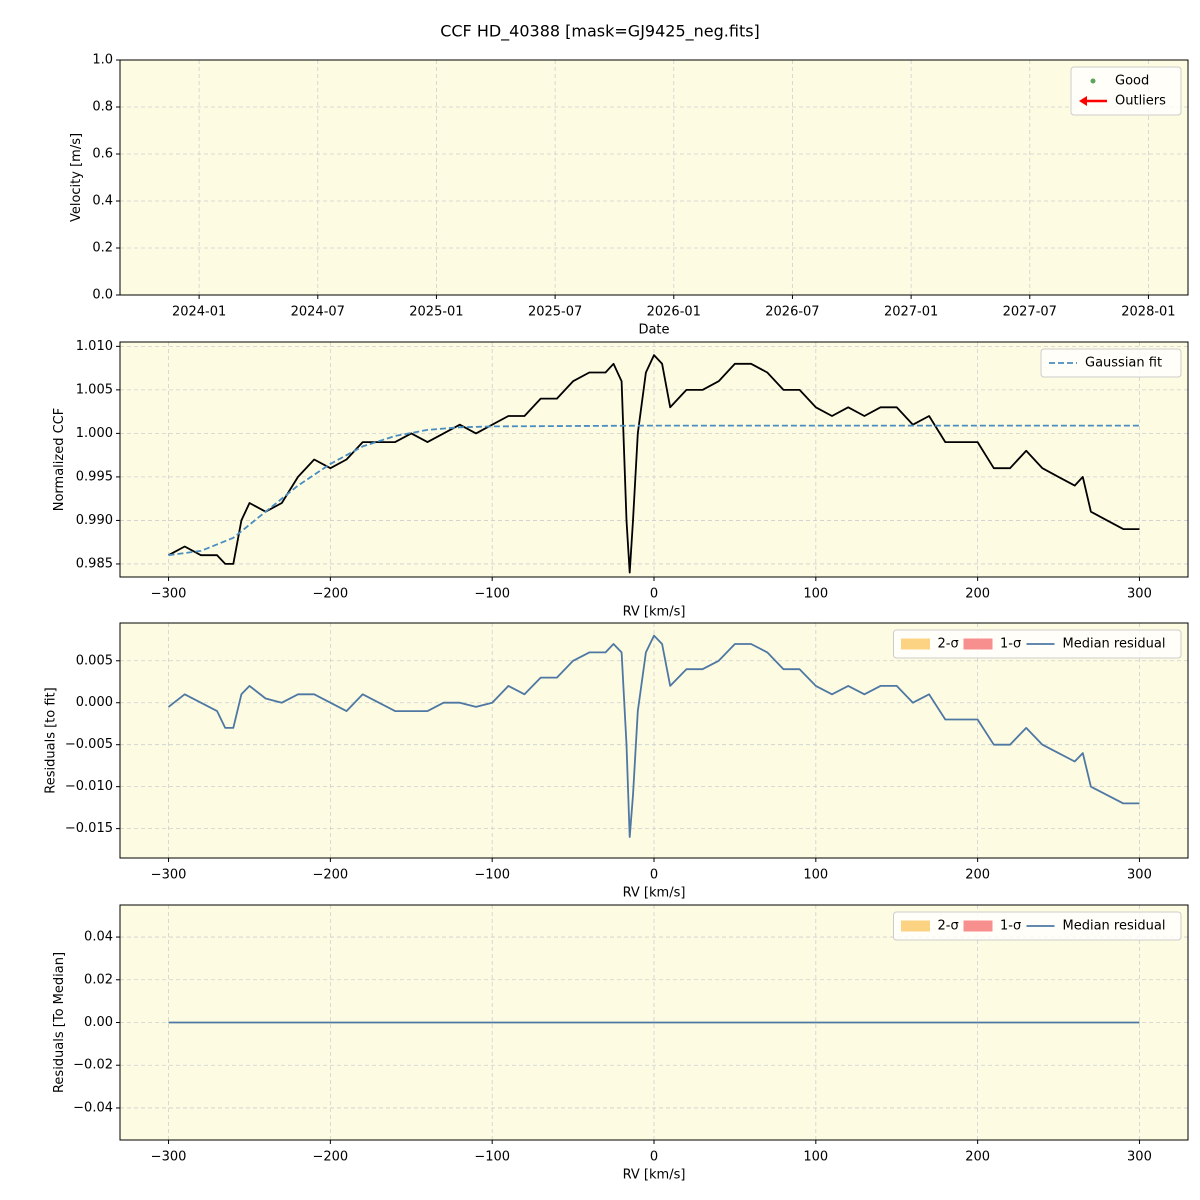  Describe the element at coordinates (93, 1065) in the screenshot. I see `y-tick-label: −0.02` at that location.